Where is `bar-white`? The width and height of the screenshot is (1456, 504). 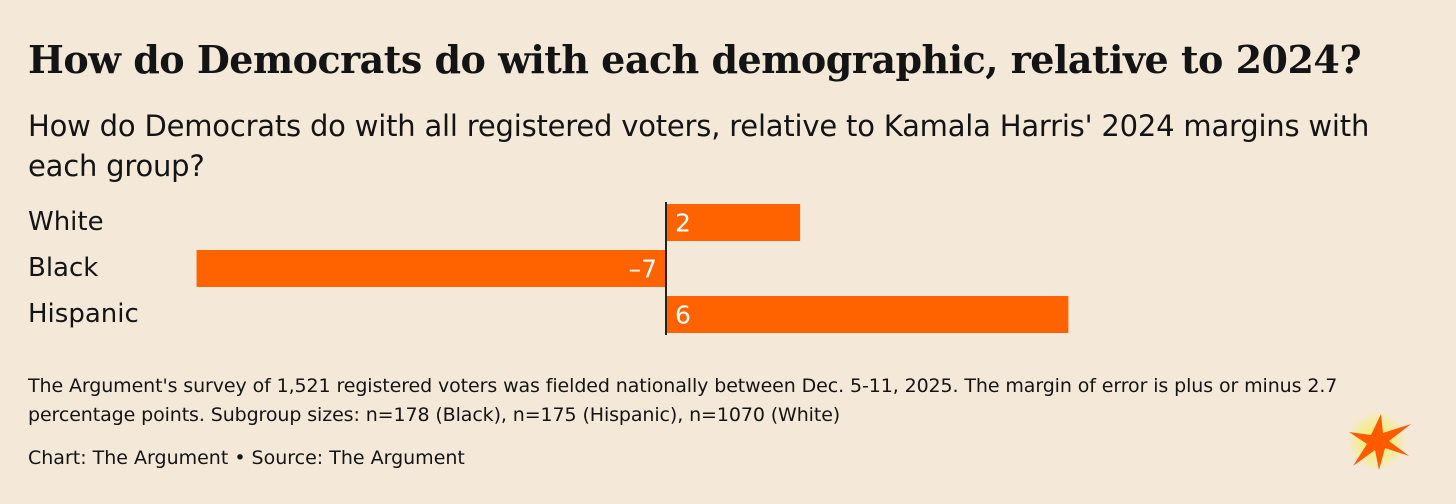
bar-white is located at coordinates (733, 222).